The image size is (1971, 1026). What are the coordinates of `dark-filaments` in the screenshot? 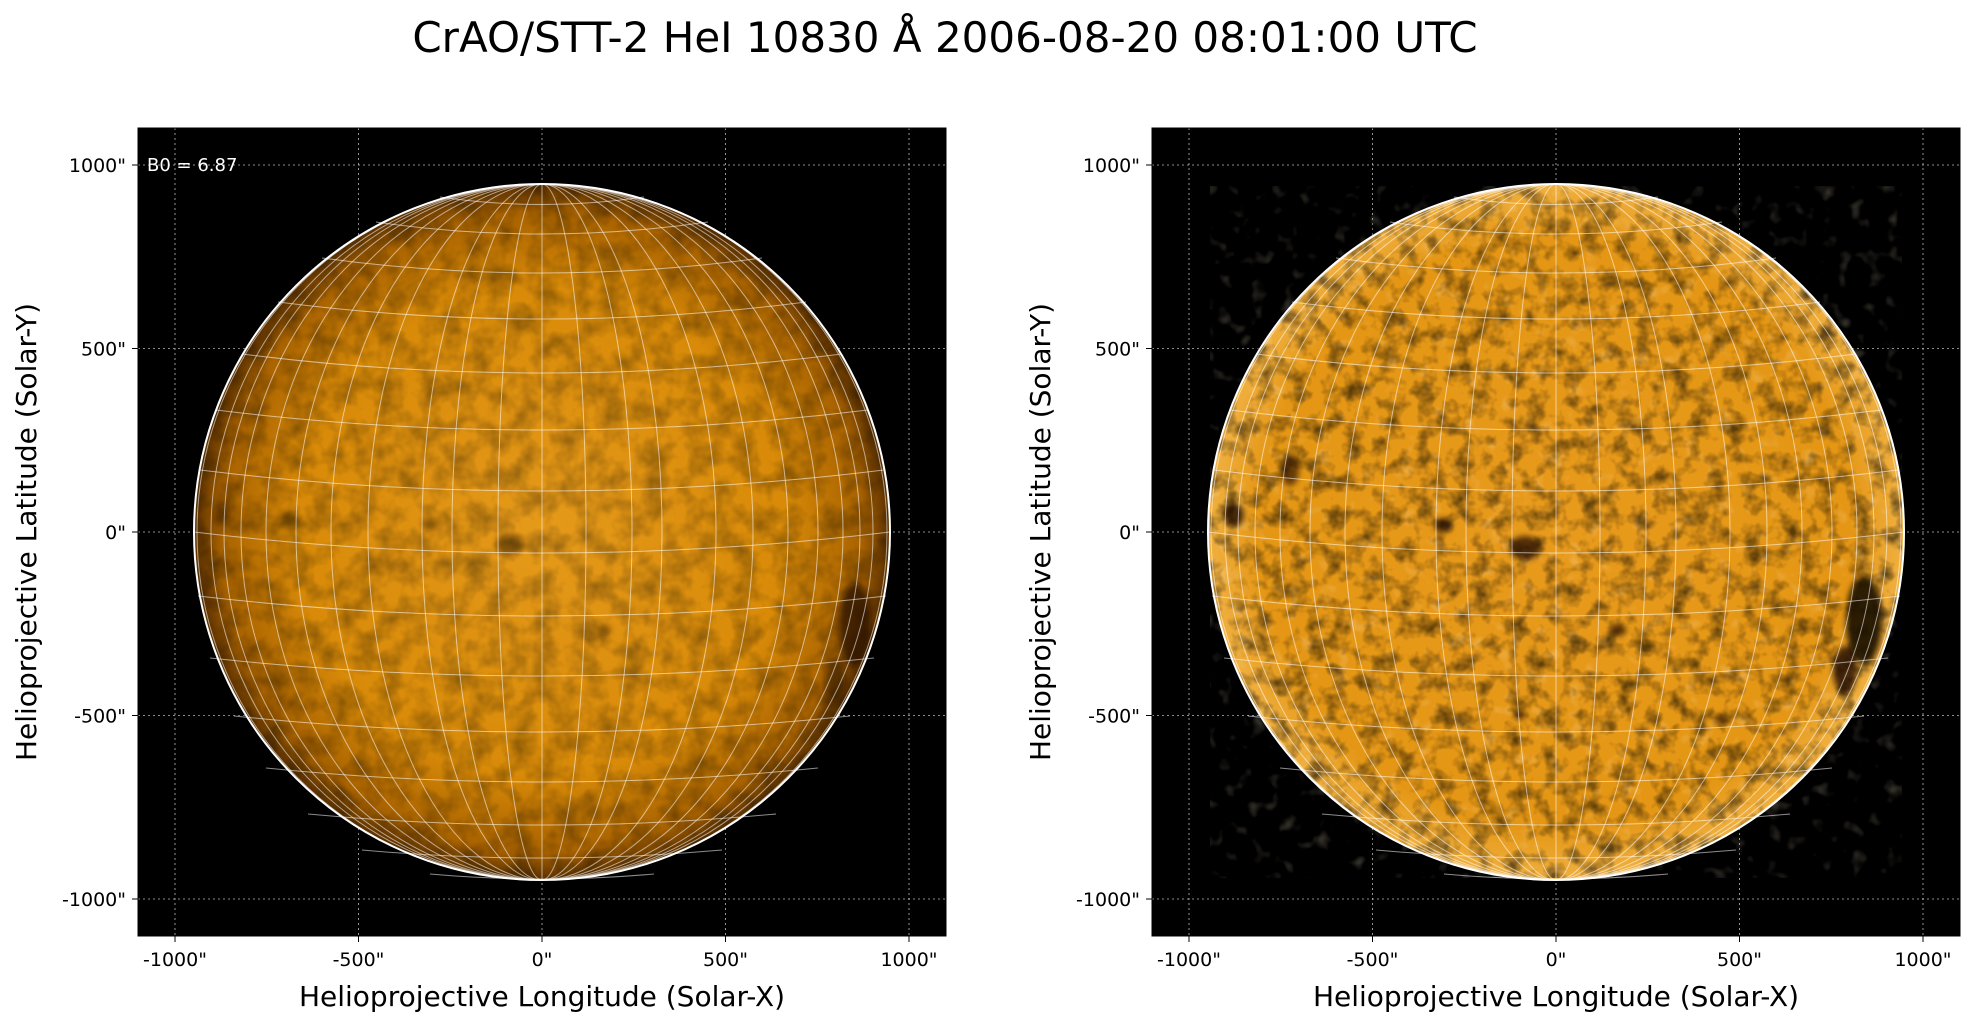 It's located at (542, 603).